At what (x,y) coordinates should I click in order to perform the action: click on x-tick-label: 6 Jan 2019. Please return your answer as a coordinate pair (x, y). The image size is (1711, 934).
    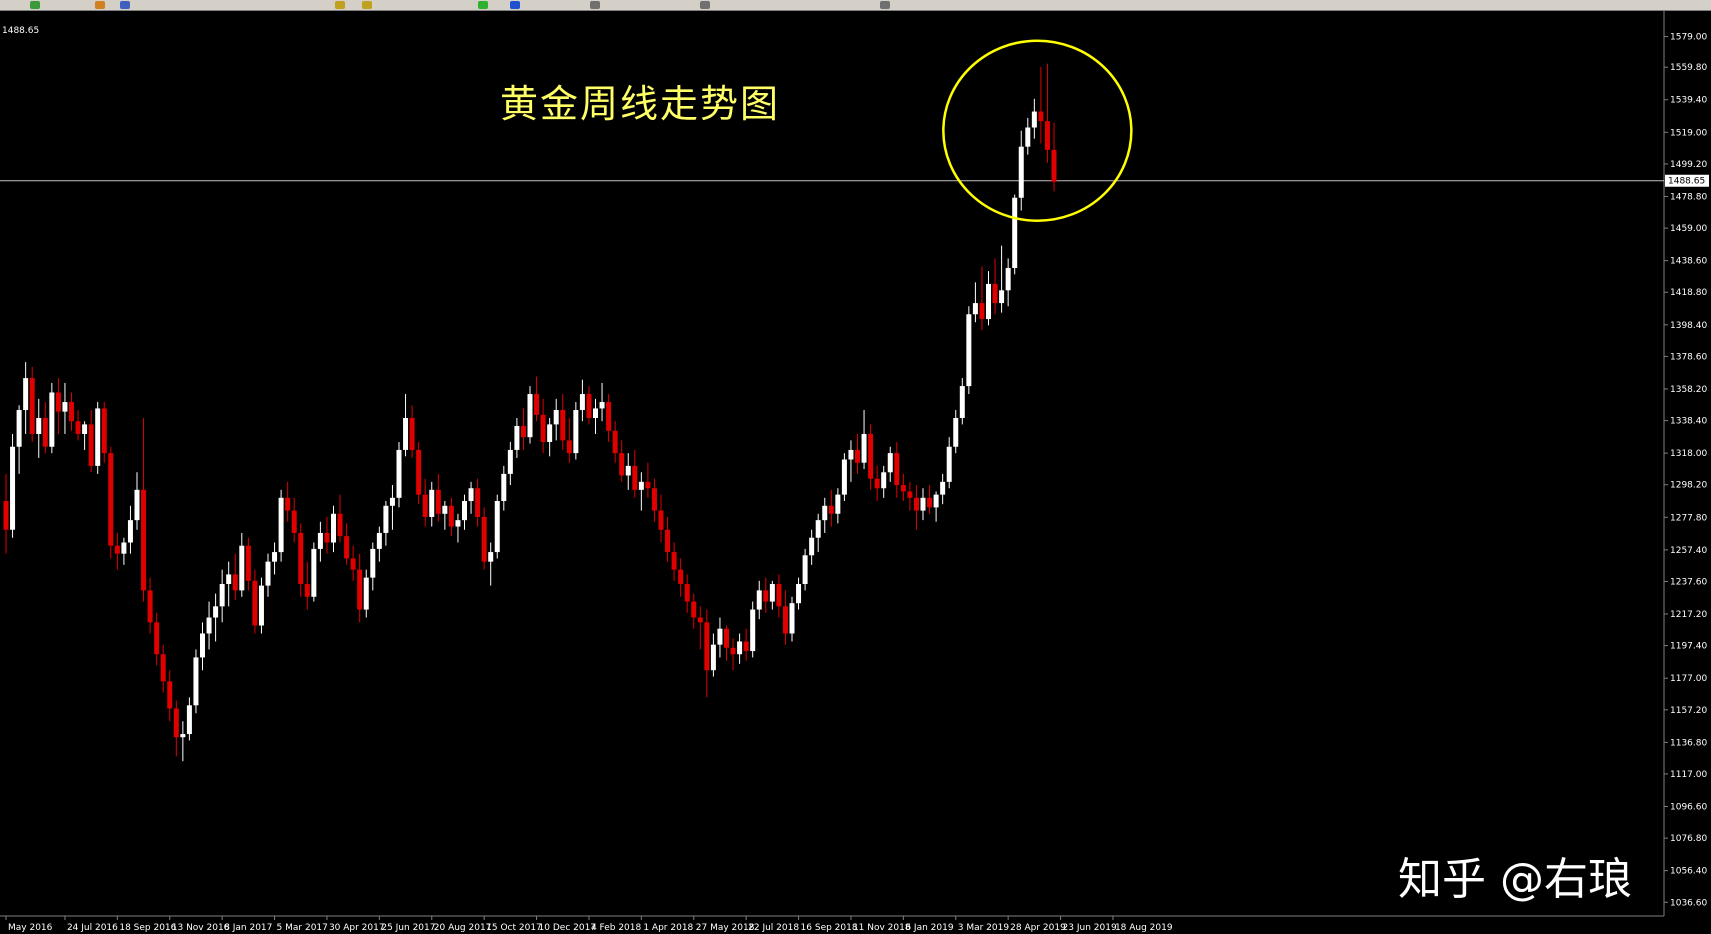
    Looking at the image, I should click on (929, 928).